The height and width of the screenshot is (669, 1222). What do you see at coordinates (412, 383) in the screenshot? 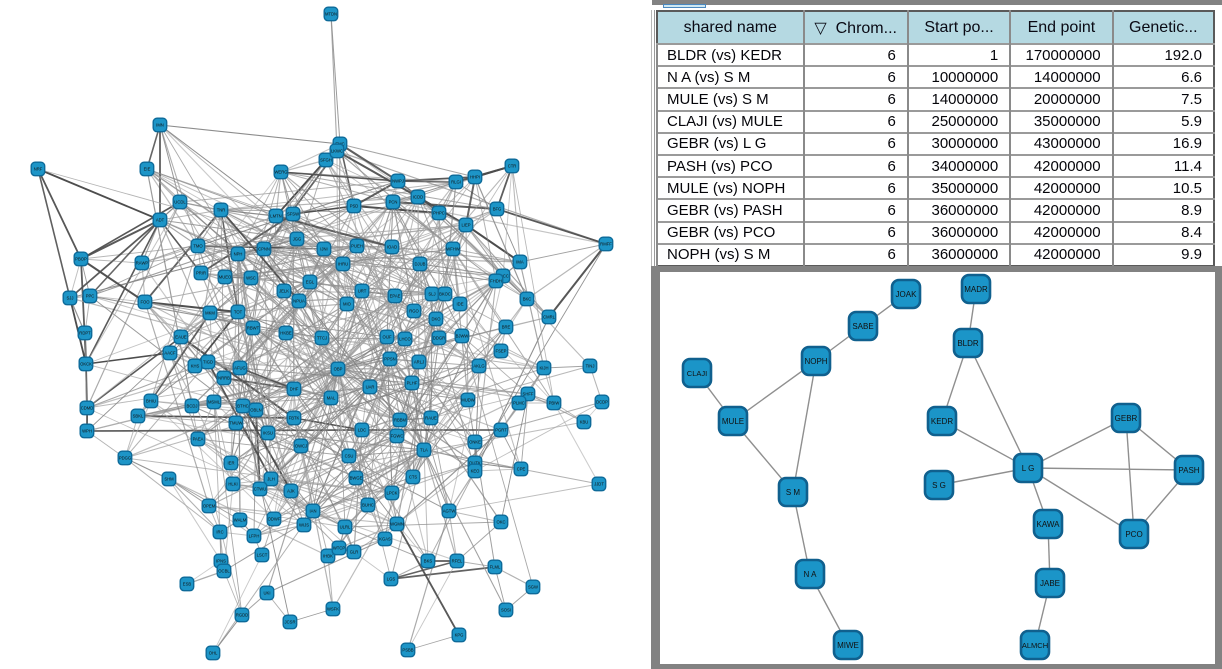
I see `svg-text: PLHF` at bounding box center [412, 383].